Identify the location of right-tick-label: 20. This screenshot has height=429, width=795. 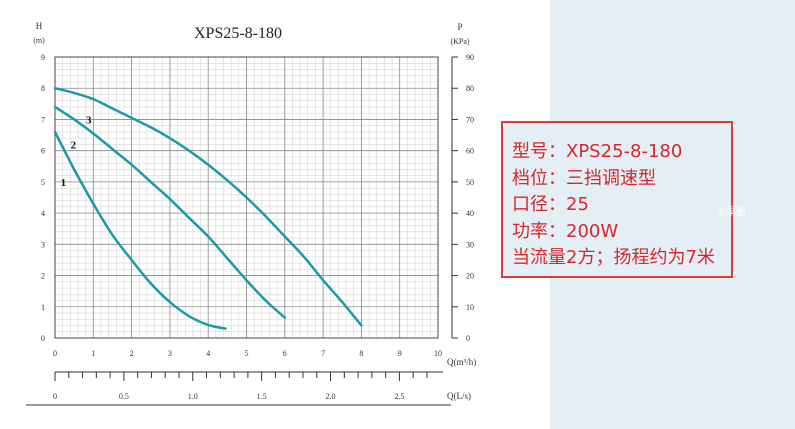
(470, 276).